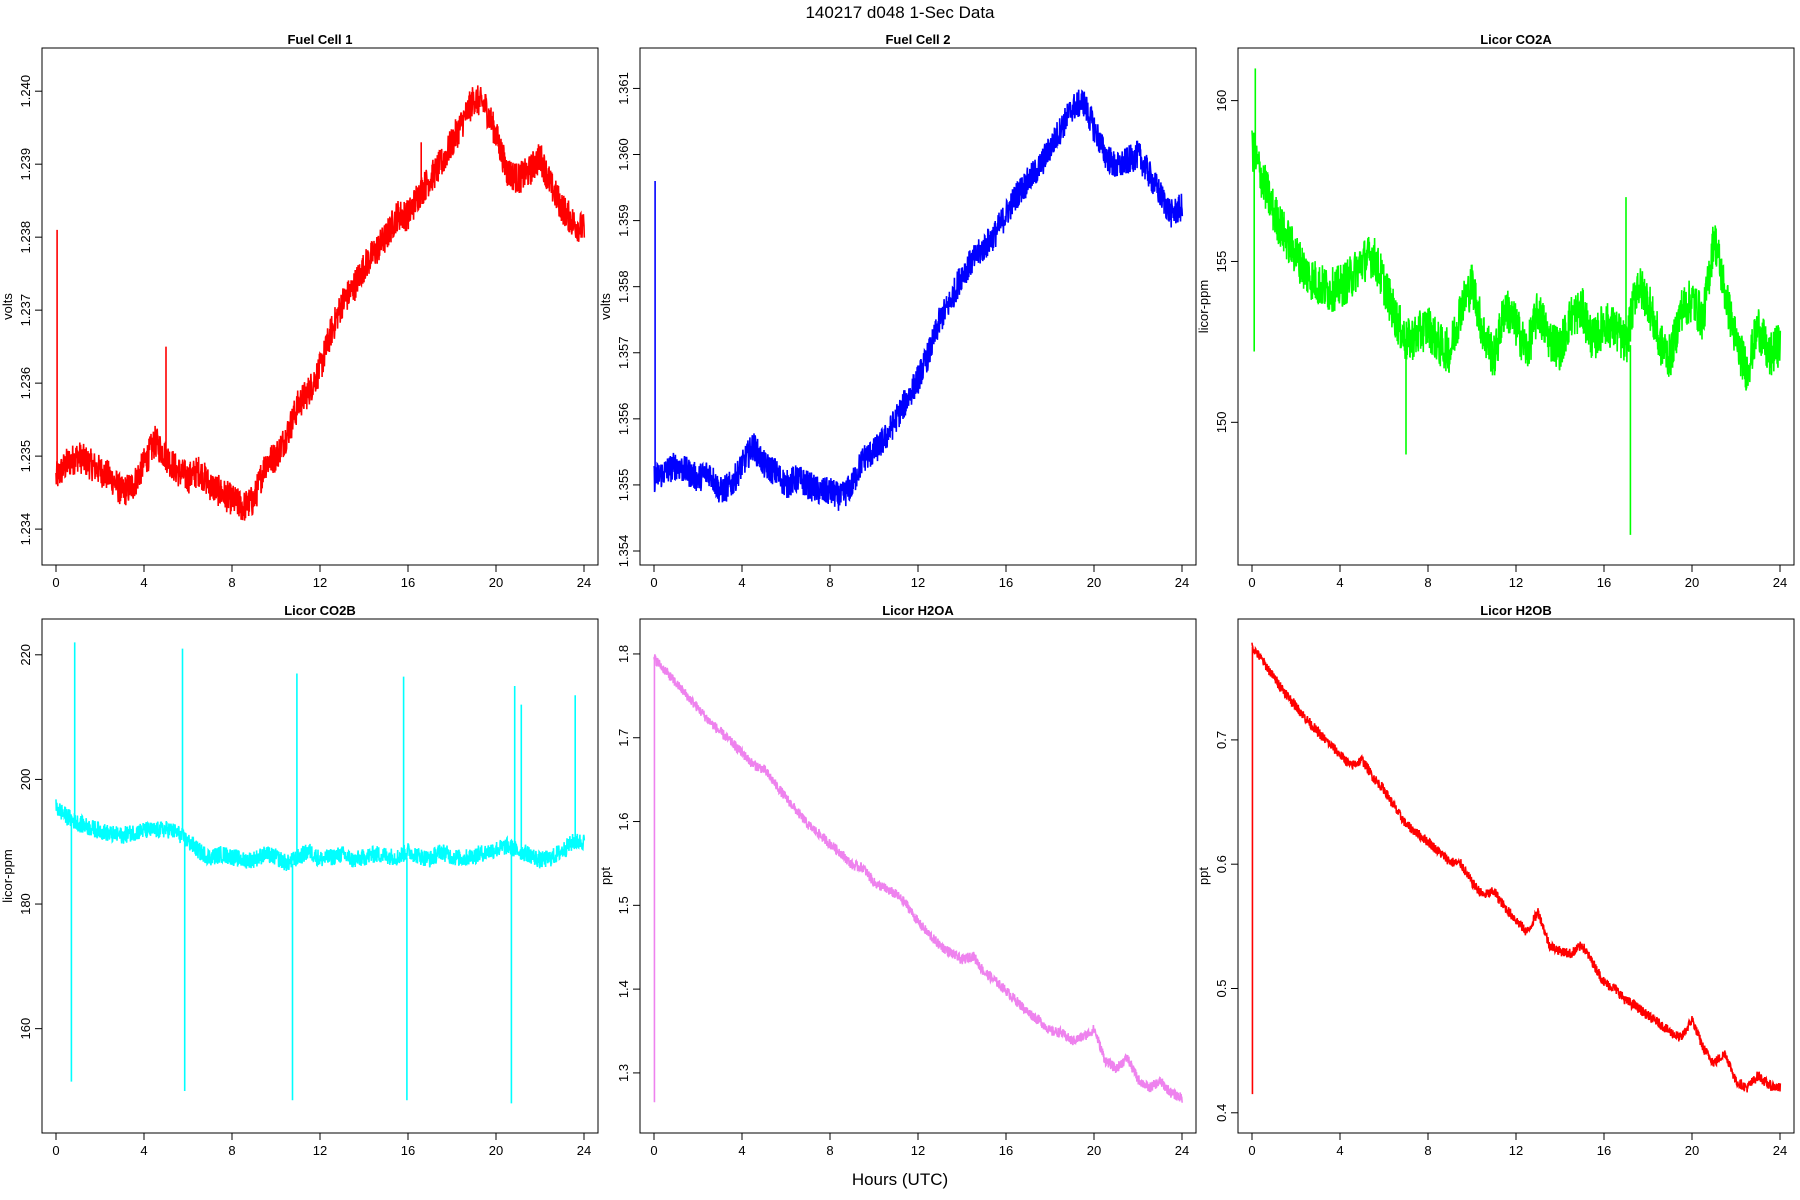 The image size is (1800, 1200). What do you see at coordinates (25, 655) in the screenshot?
I see `y-tick-label: 220` at bounding box center [25, 655].